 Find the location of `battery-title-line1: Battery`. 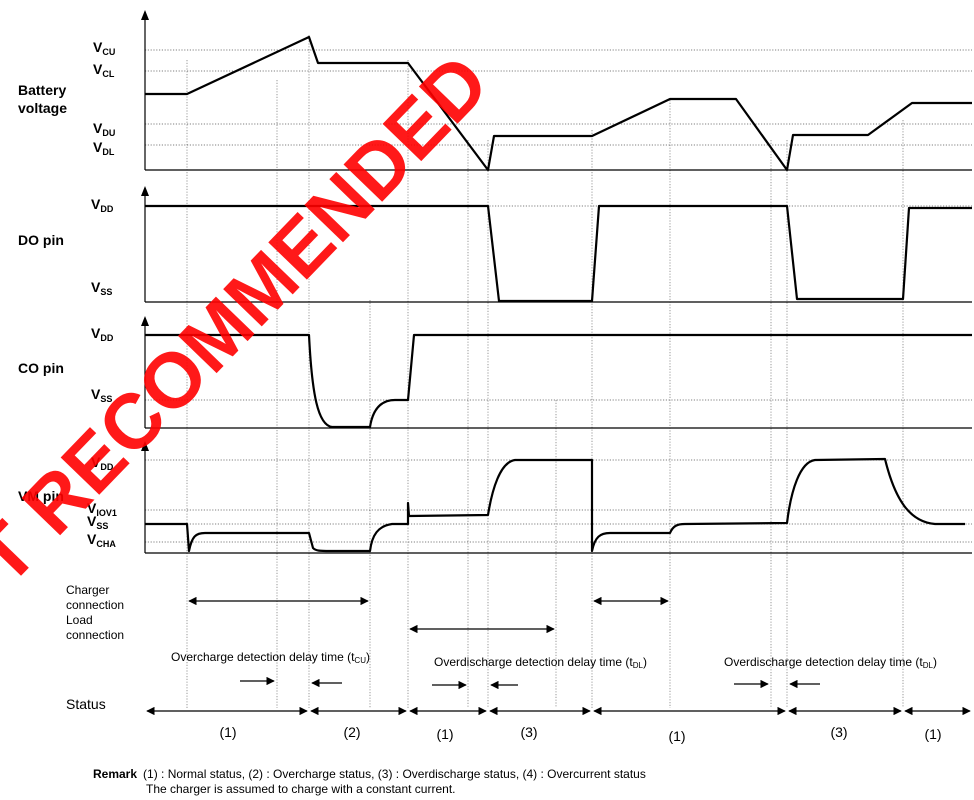

battery-title-line1: Battery is located at coordinates (42, 90).